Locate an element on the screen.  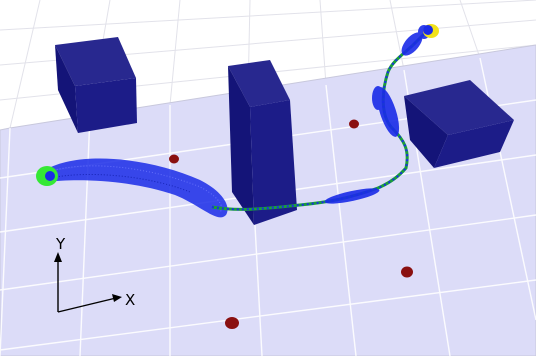
goal-marker-icon is located at coordinates (431, 31).